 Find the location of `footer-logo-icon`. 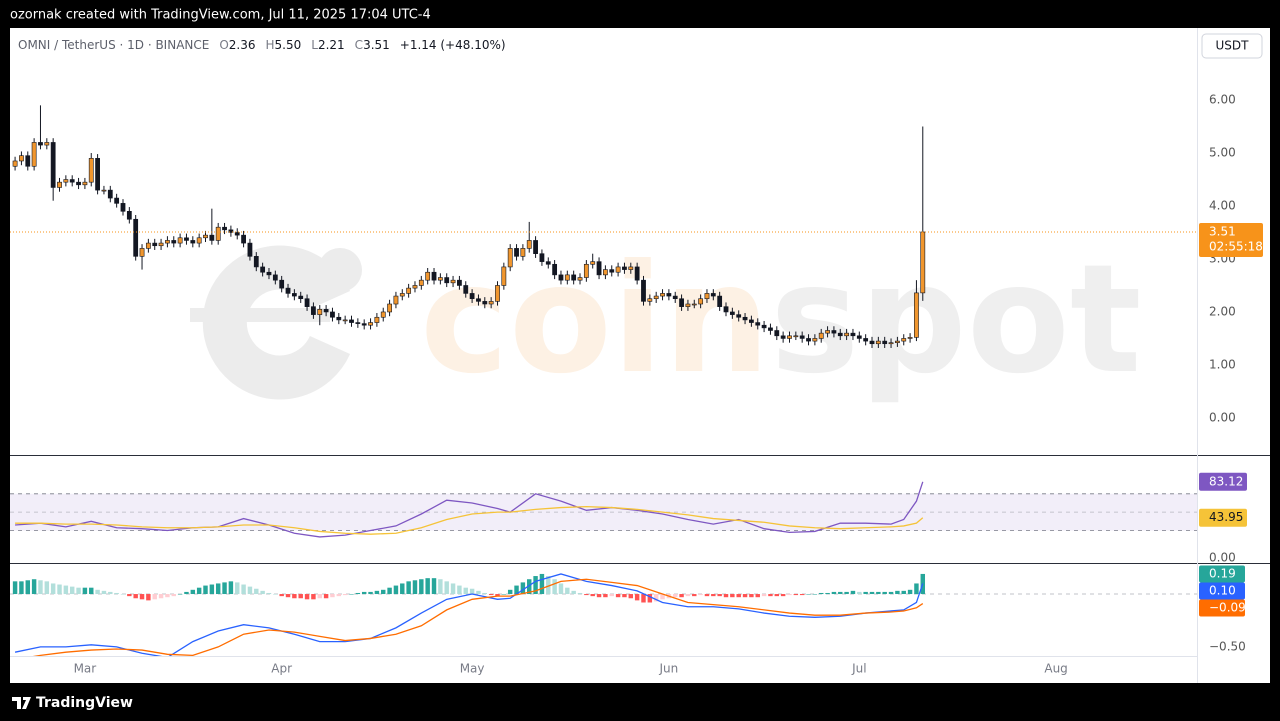

footer-logo-icon is located at coordinates (21, 703).